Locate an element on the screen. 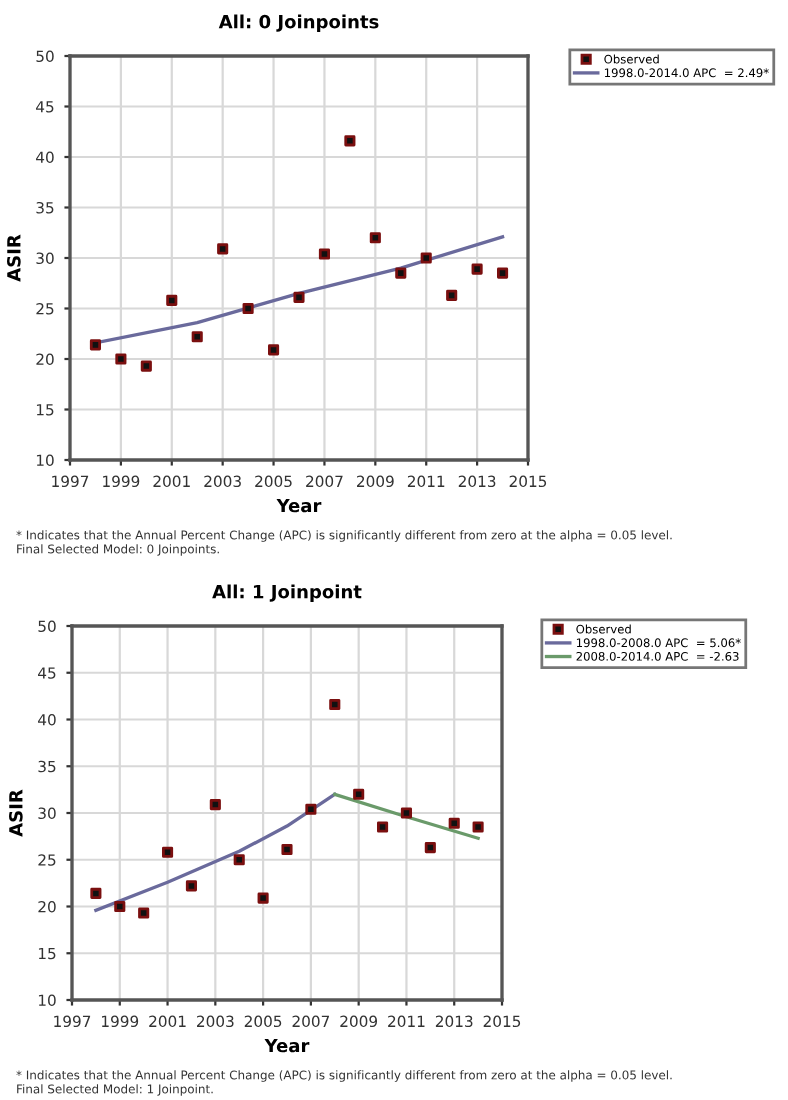 This screenshot has width=788, height=1100. chart-title: All: 1 Joinpoint is located at coordinates (287, 593).